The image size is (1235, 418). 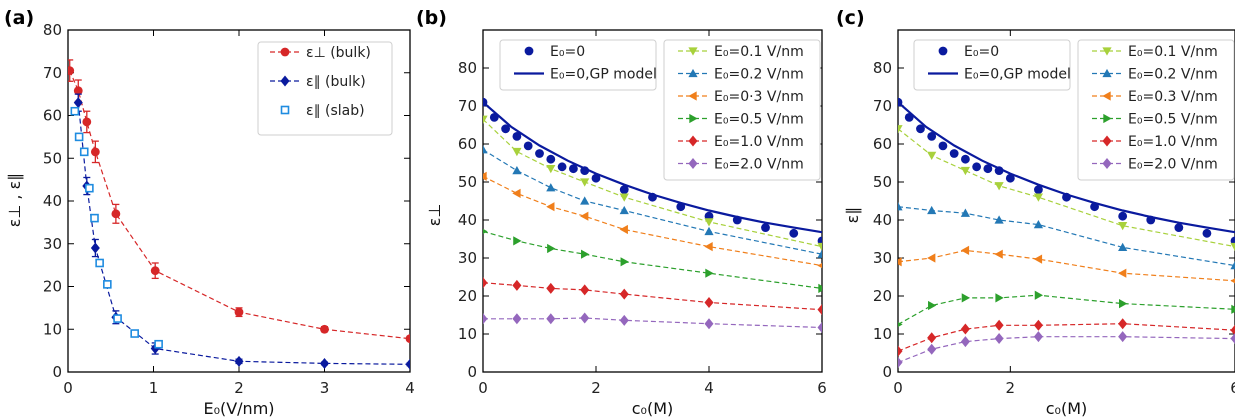 I want to click on x-tick-label: 0, so click(x=483, y=388).